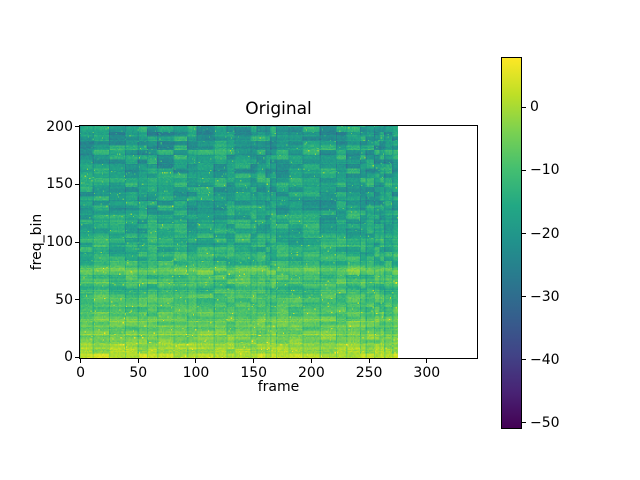 The width and height of the screenshot is (640, 480). Describe the element at coordinates (545, 170) in the screenshot. I see `colorbar-tick-label: −10` at that location.